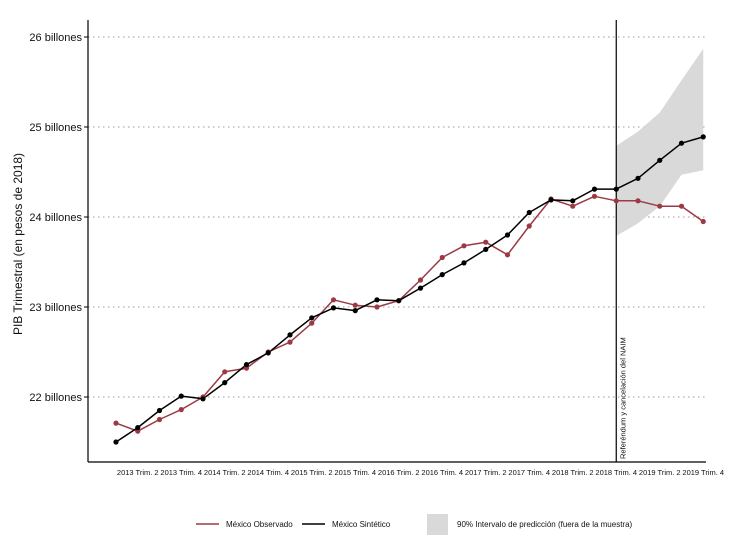 The image size is (750, 541). Describe the element at coordinates (138, 472) in the screenshot. I see `x-tick-label: 2013 Trim. 2` at that location.